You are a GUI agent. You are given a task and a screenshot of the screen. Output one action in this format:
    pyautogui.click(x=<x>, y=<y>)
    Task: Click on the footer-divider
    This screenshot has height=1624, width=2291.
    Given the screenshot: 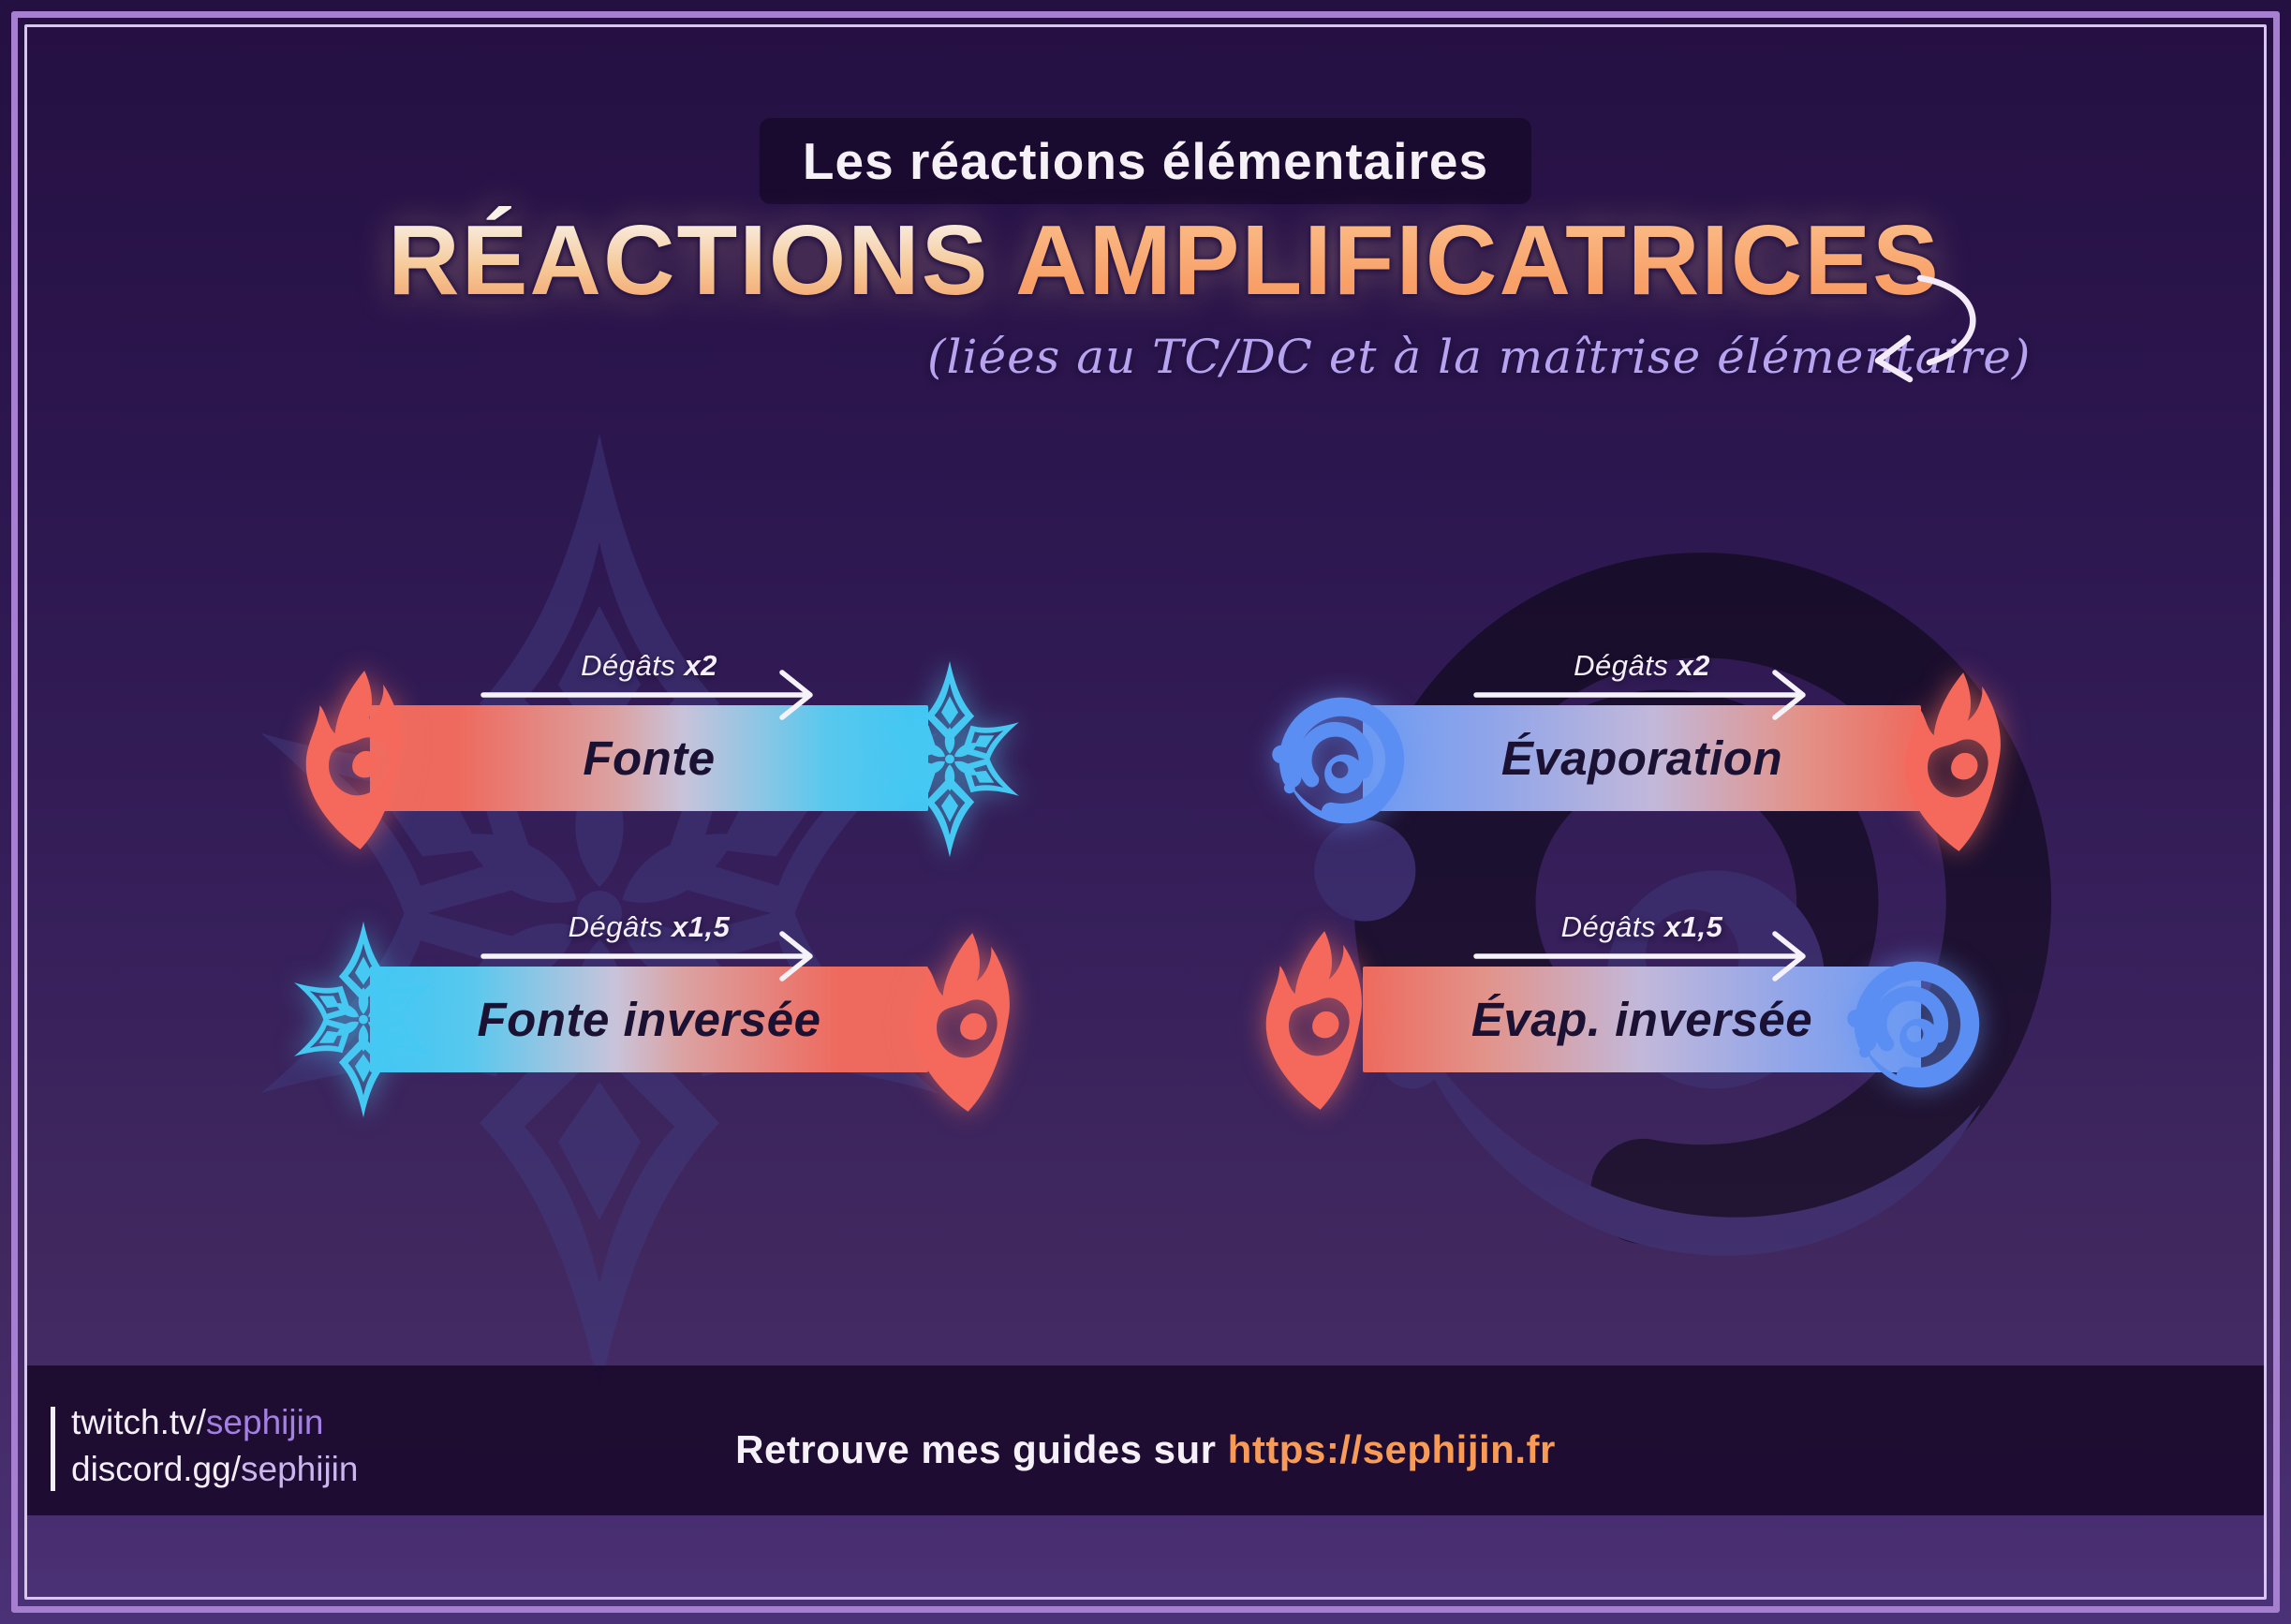 What is the action you would take?
    pyautogui.click(x=53, y=1449)
    